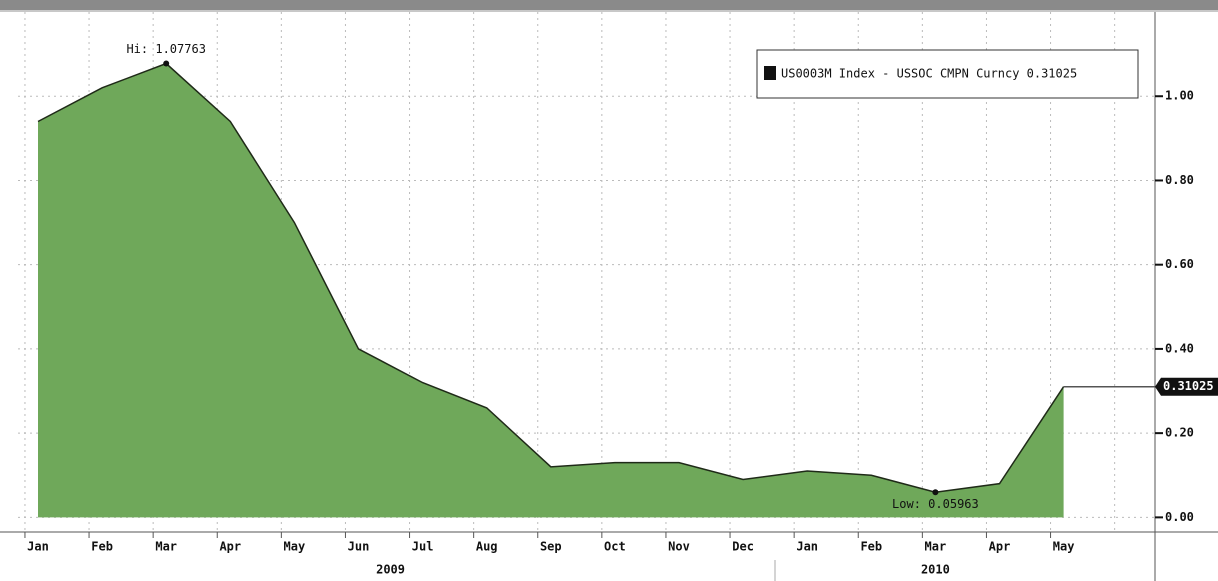 The height and width of the screenshot is (581, 1218). What do you see at coordinates (609, 11) in the screenshot?
I see `top-bar-shadow` at bounding box center [609, 11].